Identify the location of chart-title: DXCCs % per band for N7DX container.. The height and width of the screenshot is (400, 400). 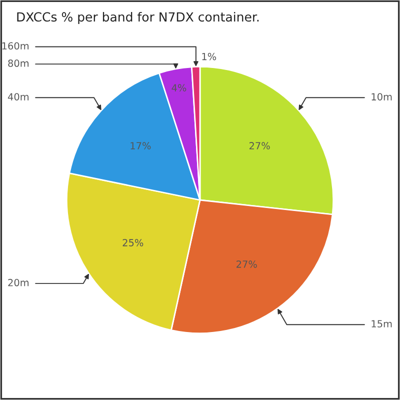
(138, 18).